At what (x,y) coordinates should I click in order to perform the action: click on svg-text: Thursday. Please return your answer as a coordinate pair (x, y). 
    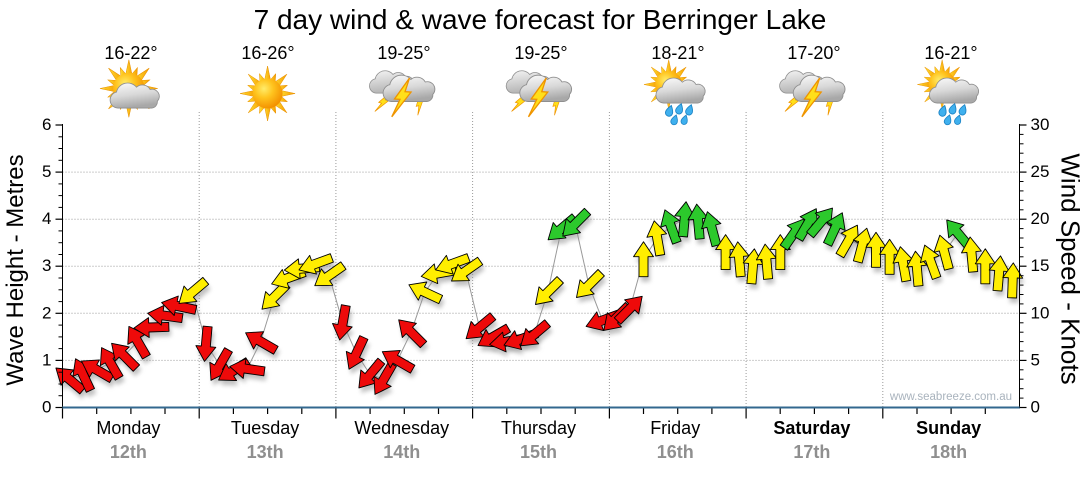
    Looking at the image, I should click on (538, 428).